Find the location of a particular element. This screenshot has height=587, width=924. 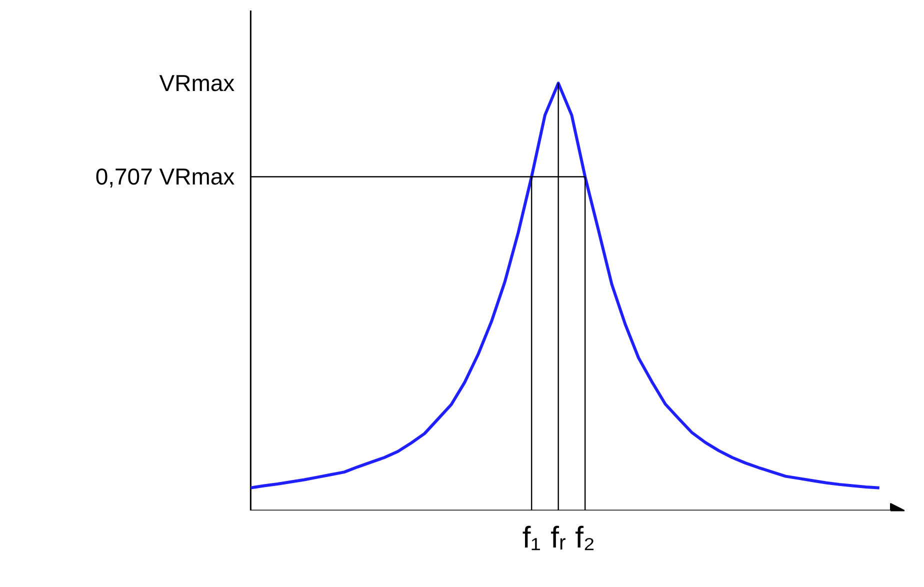

ref-line-label: 0,707 VRmax is located at coordinates (165, 177).